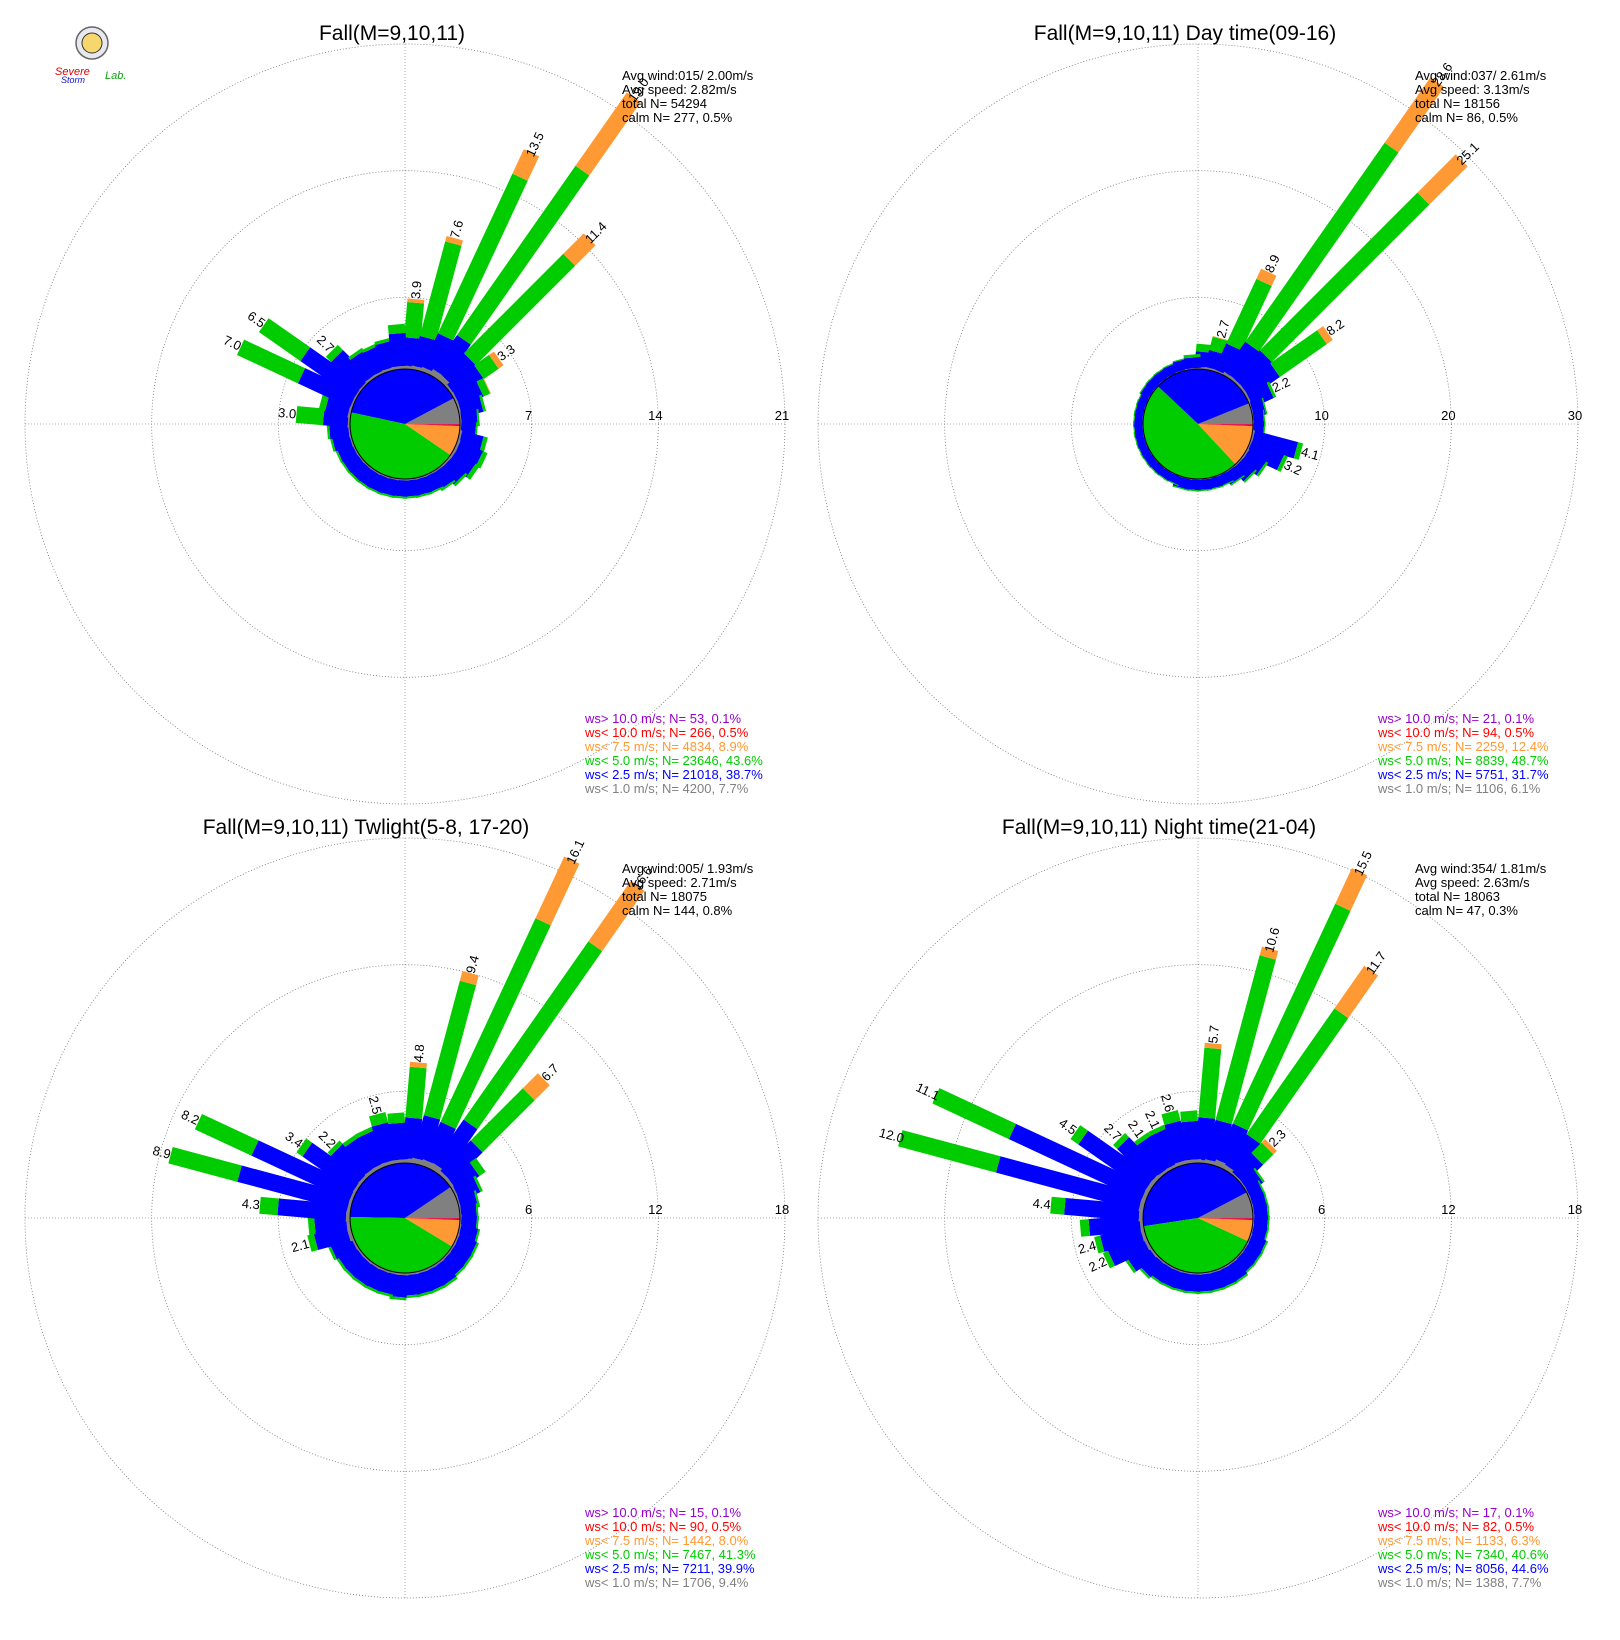  What do you see at coordinates (677, 910) in the screenshot?
I see `stat-line: calm N= 144, 0.8%` at bounding box center [677, 910].